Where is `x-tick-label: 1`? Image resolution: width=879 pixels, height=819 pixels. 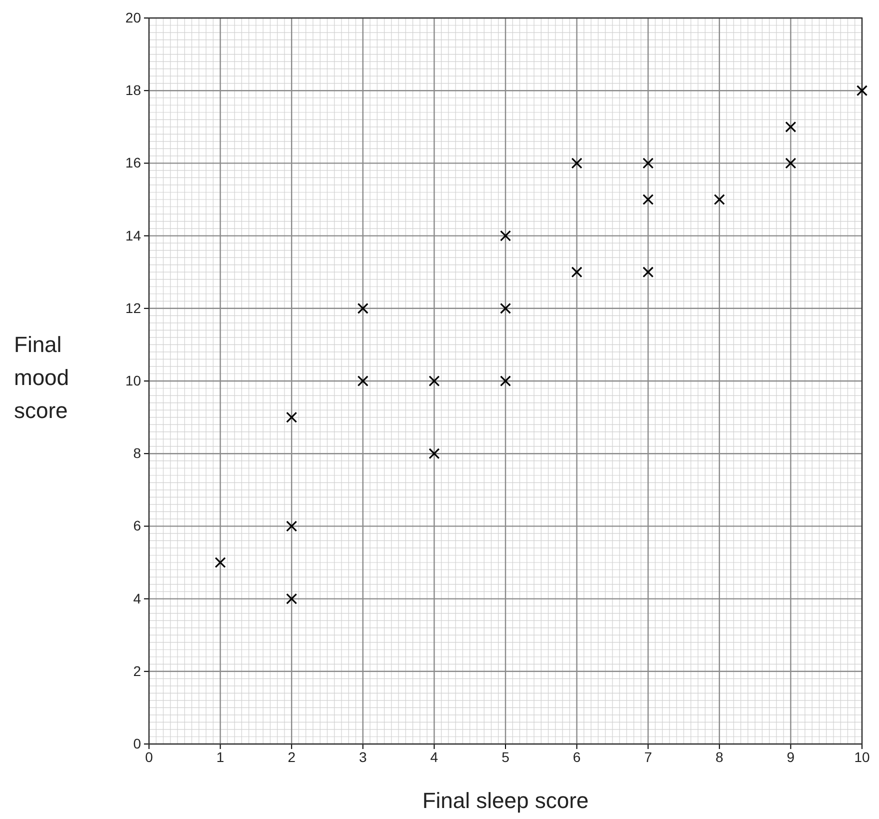
x-tick-label: 1 is located at coordinates (220, 756).